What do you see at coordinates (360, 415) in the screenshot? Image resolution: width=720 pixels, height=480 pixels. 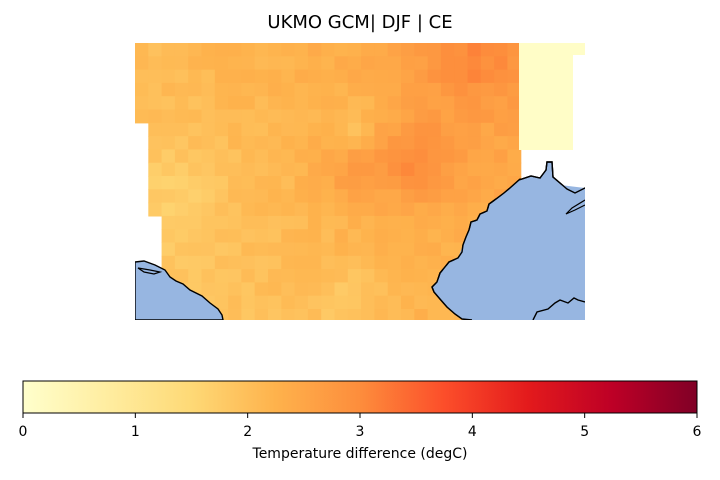 I see `colorbar-ticks` at bounding box center [360, 415].